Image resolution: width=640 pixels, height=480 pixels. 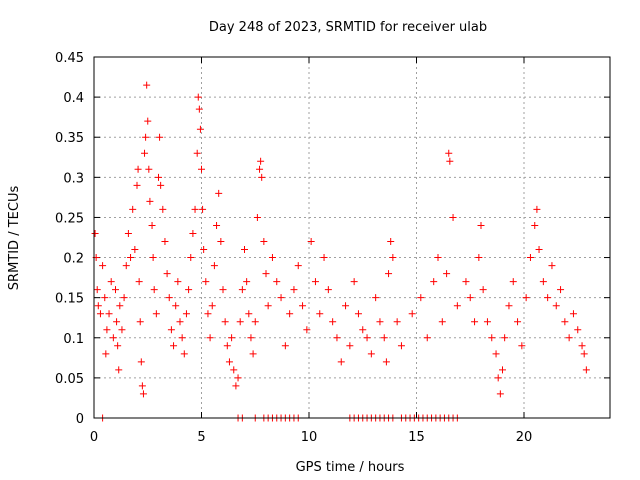 What do you see at coordinates (73, 98) in the screenshot?
I see `y-tick-label: 0.4` at bounding box center [73, 98].